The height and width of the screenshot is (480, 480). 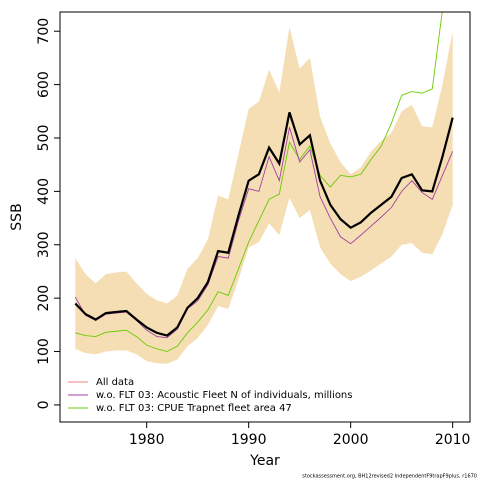 I want to click on y-tick-label: 0, so click(x=44, y=404).